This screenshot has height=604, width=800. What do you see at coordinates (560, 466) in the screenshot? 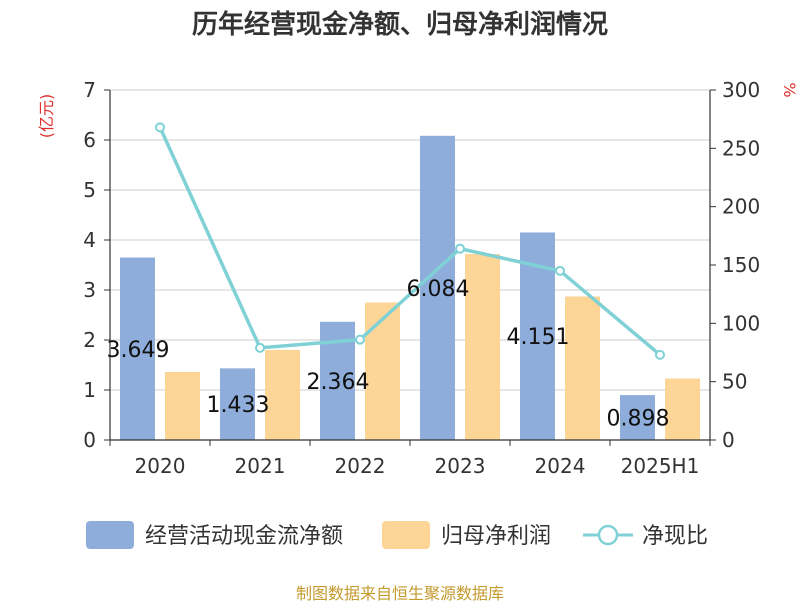
I see `x-tick-label: 2024` at bounding box center [560, 466].